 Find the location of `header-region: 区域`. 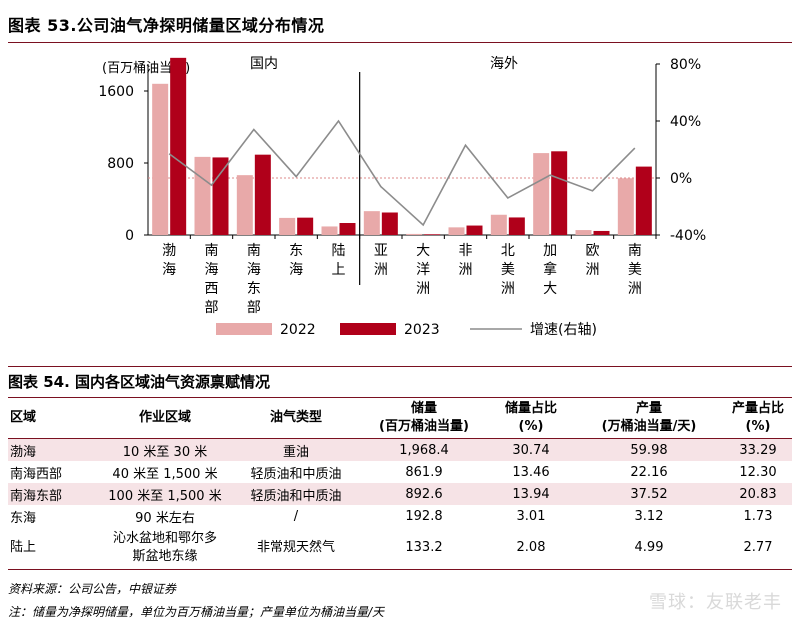

header-region: 区域 is located at coordinates (53, 418).